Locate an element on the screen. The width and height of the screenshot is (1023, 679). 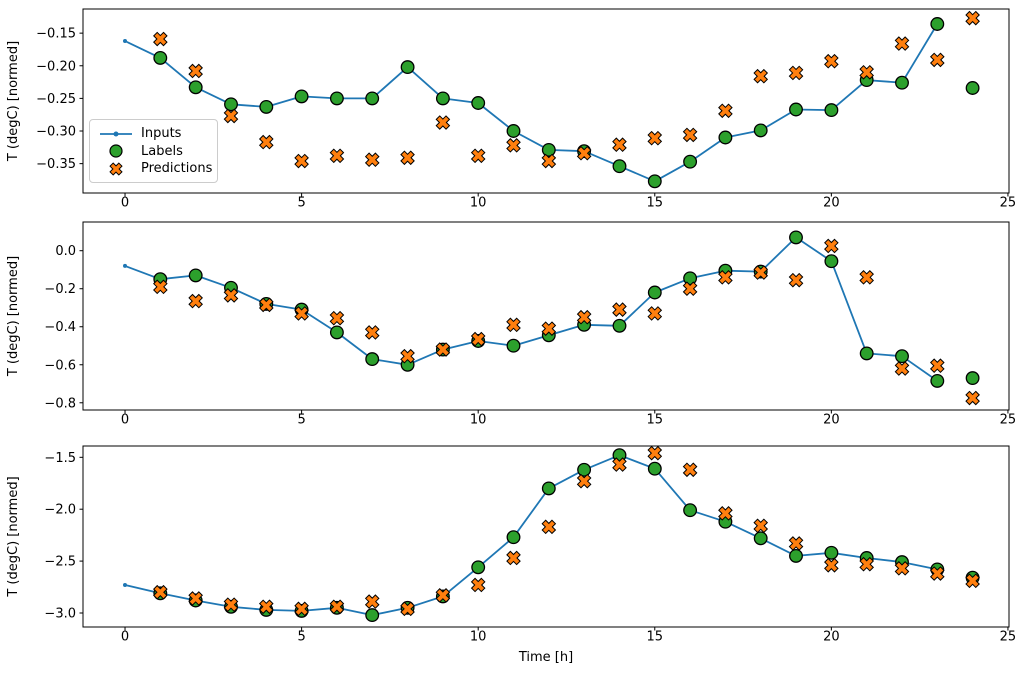
x-axis-label: Time [h] is located at coordinates (545, 657).